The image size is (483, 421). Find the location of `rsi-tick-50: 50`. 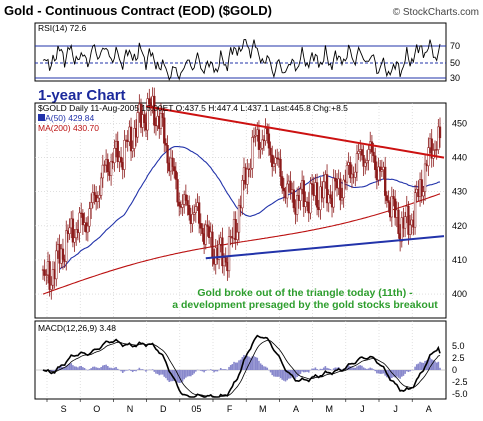

rsi-tick-50: 50 is located at coordinates (455, 63).